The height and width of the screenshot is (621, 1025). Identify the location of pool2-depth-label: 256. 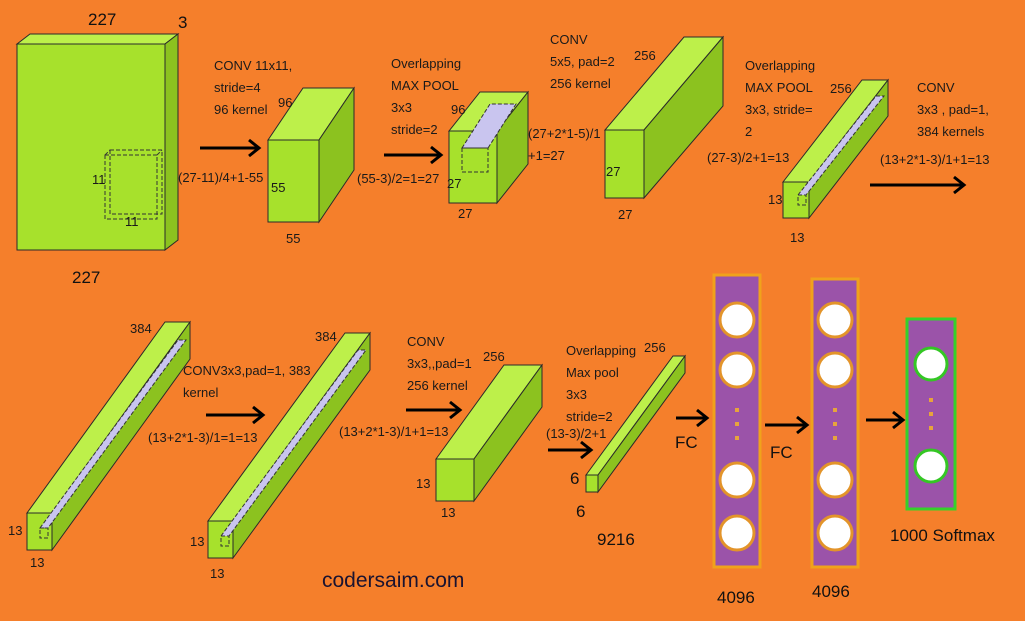
(841, 88).